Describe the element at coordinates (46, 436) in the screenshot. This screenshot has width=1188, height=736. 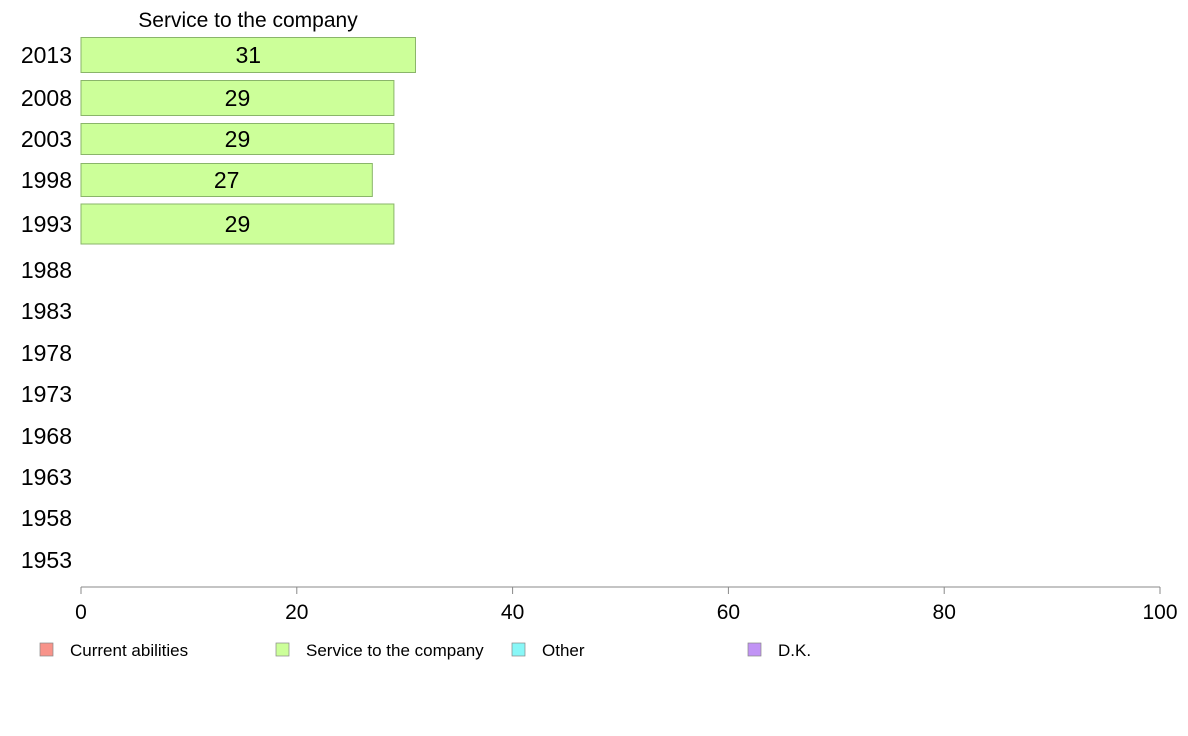
I see `y-tick-label: 1968` at that location.